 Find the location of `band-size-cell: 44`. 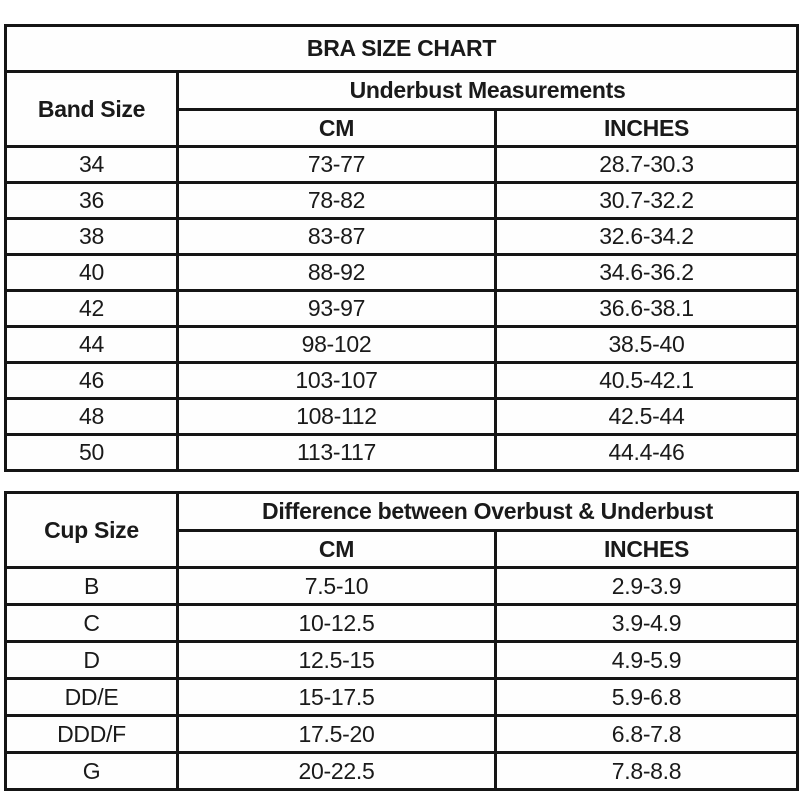

band-size-cell: 44 is located at coordinates (91, 344).